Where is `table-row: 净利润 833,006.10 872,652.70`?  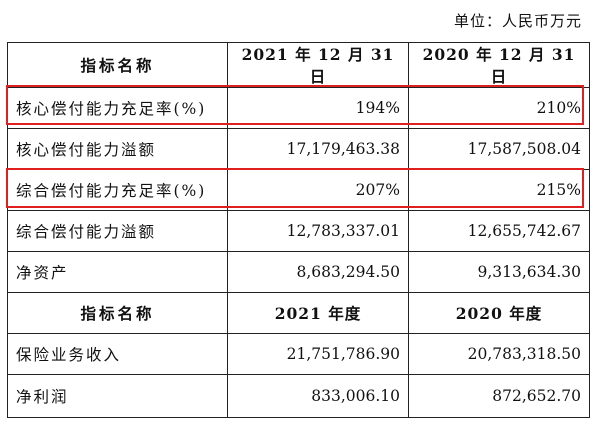
table-row: 净利润 833,006.10 872,652.70 is located at coordinates (298, 396).